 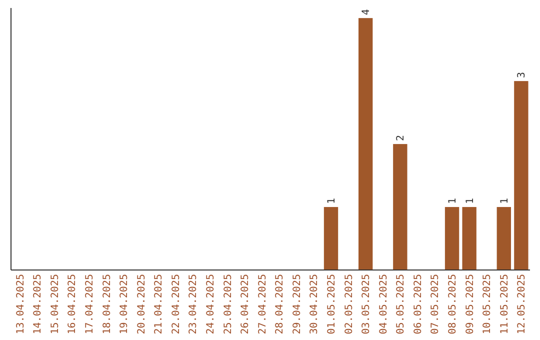 What do you see at coordinates (20, 304) in the screenshot?
I see `x-tick-label: 13.04.2025` at bounding box center [20, 304].